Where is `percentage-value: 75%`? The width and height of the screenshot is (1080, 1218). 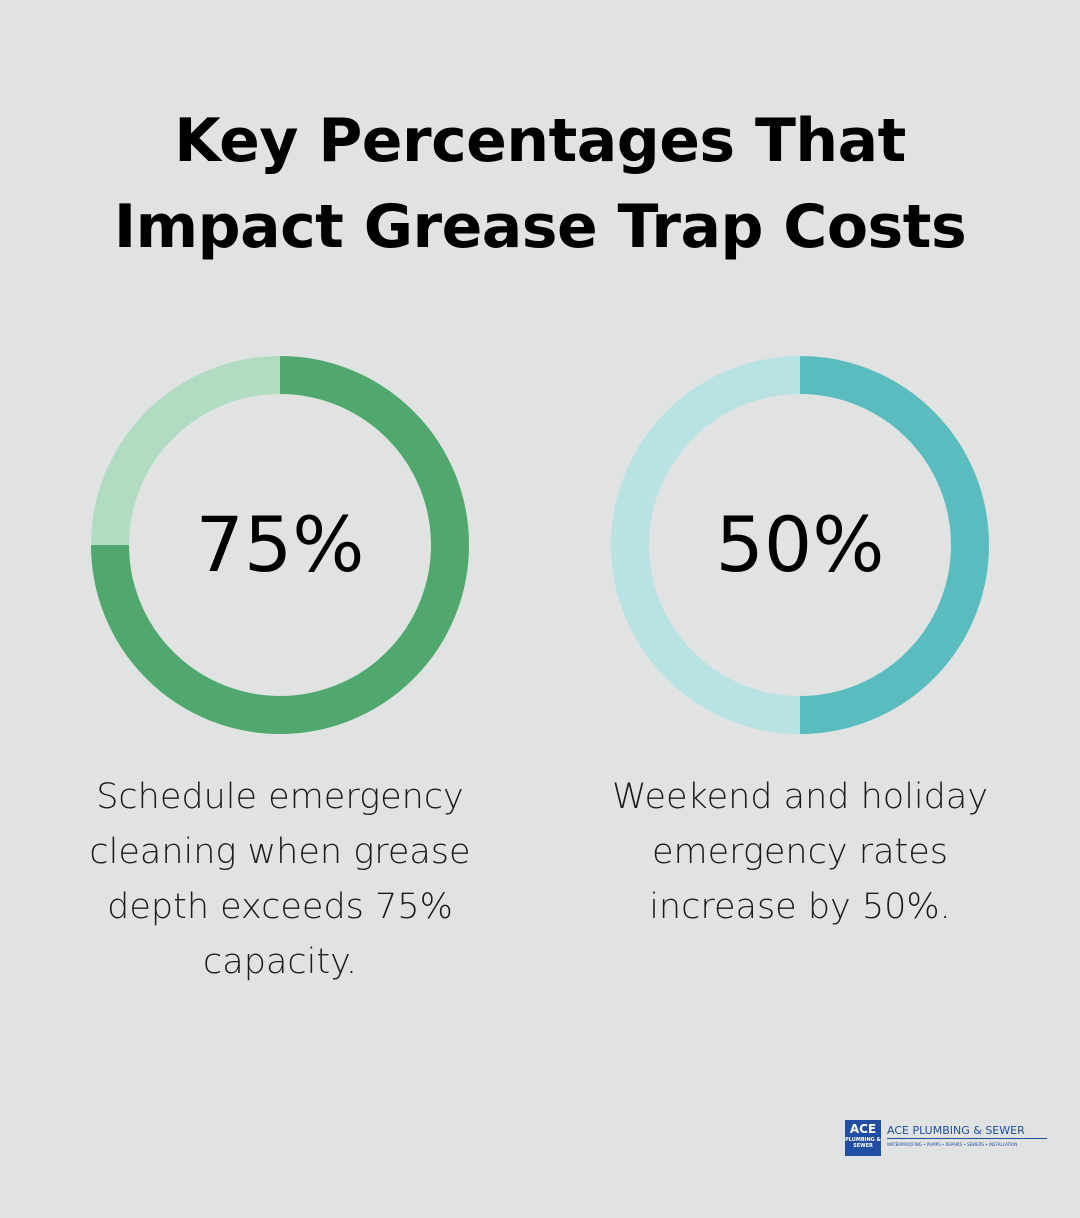
percentage-value: 75% is located at coordinates (280, 544).